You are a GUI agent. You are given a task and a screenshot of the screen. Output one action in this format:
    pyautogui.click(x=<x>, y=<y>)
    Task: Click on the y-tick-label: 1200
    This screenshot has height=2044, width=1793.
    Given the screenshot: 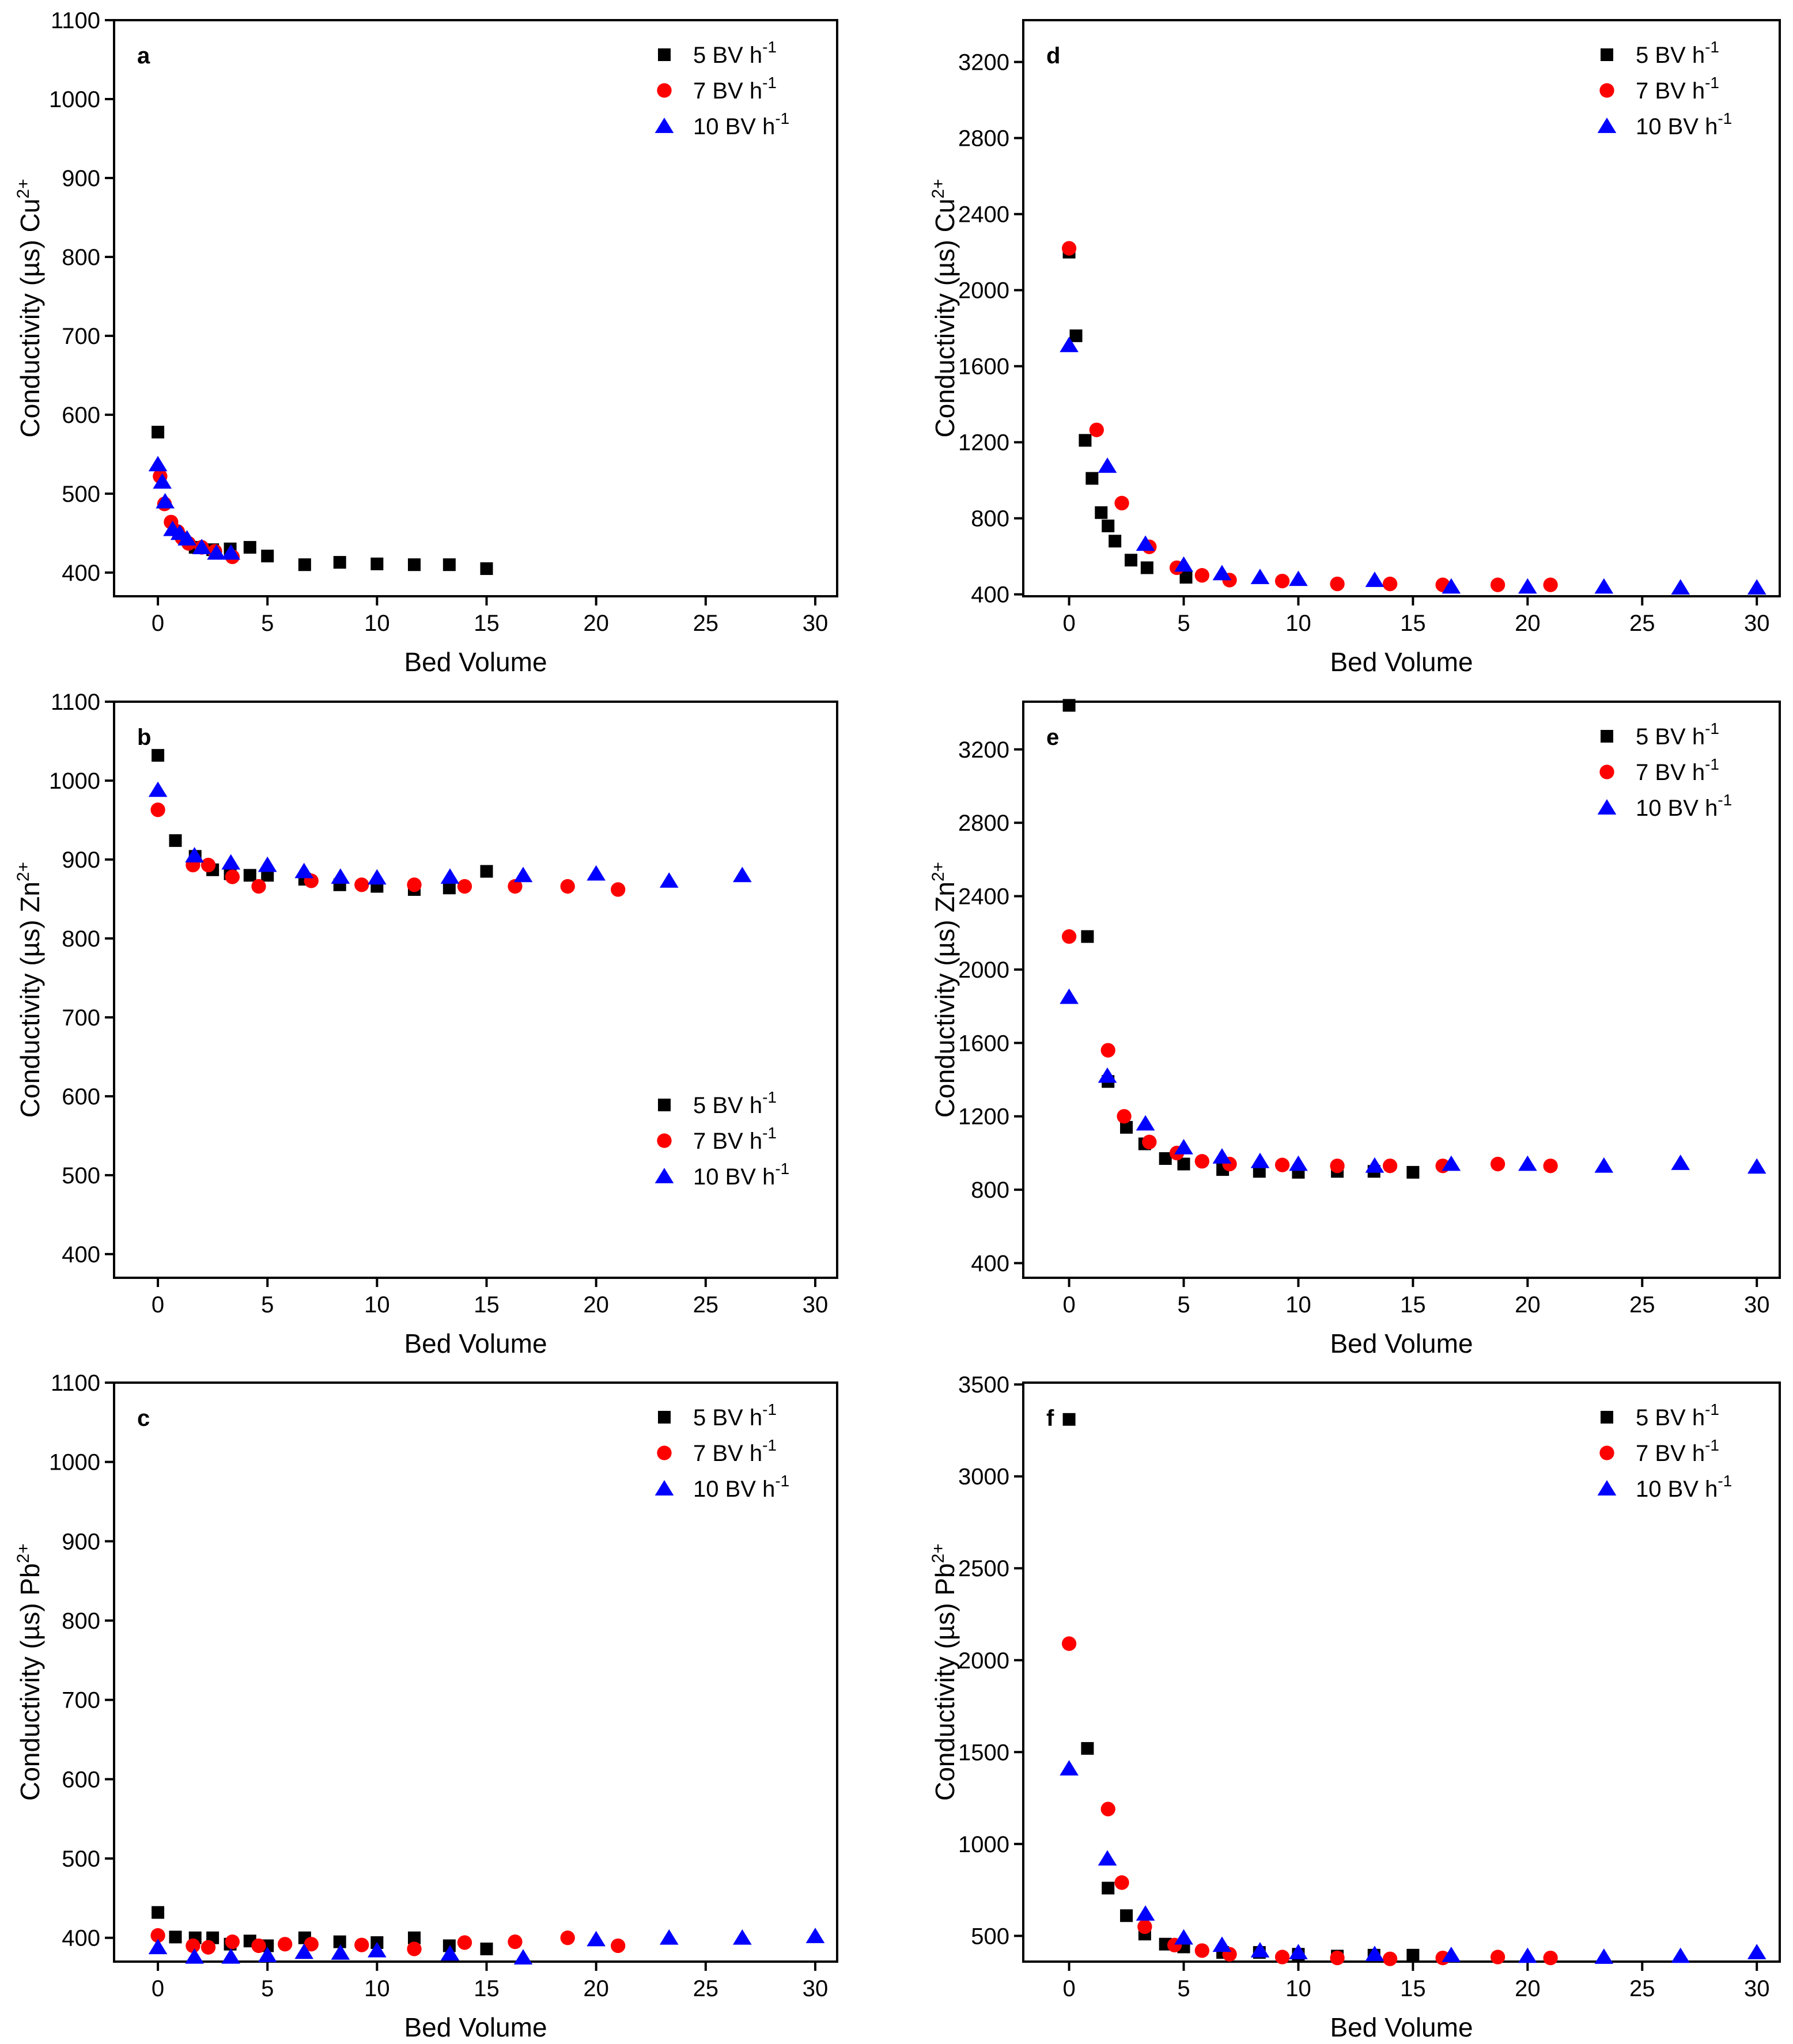 What is the action you would take?
    pyautogui.click(x=983, y=443)
    